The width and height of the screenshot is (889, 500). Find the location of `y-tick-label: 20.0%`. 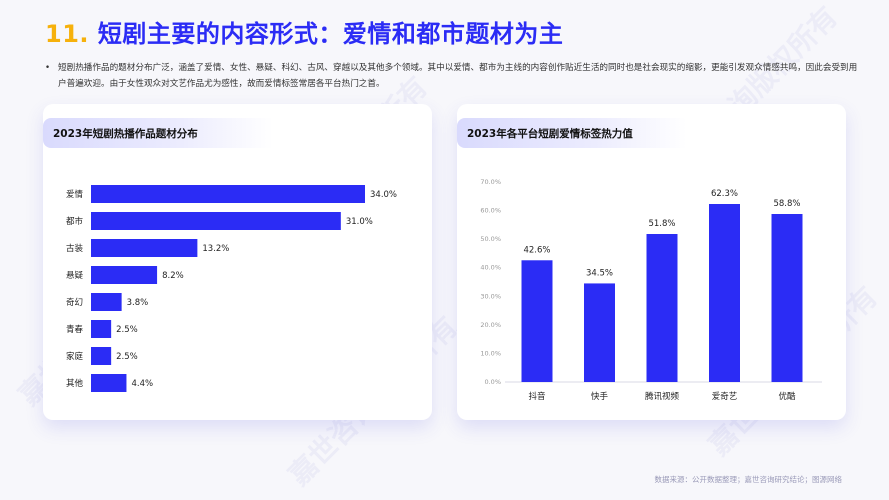

y-tick-label: 20.0% is located at coordinates (490, 325).